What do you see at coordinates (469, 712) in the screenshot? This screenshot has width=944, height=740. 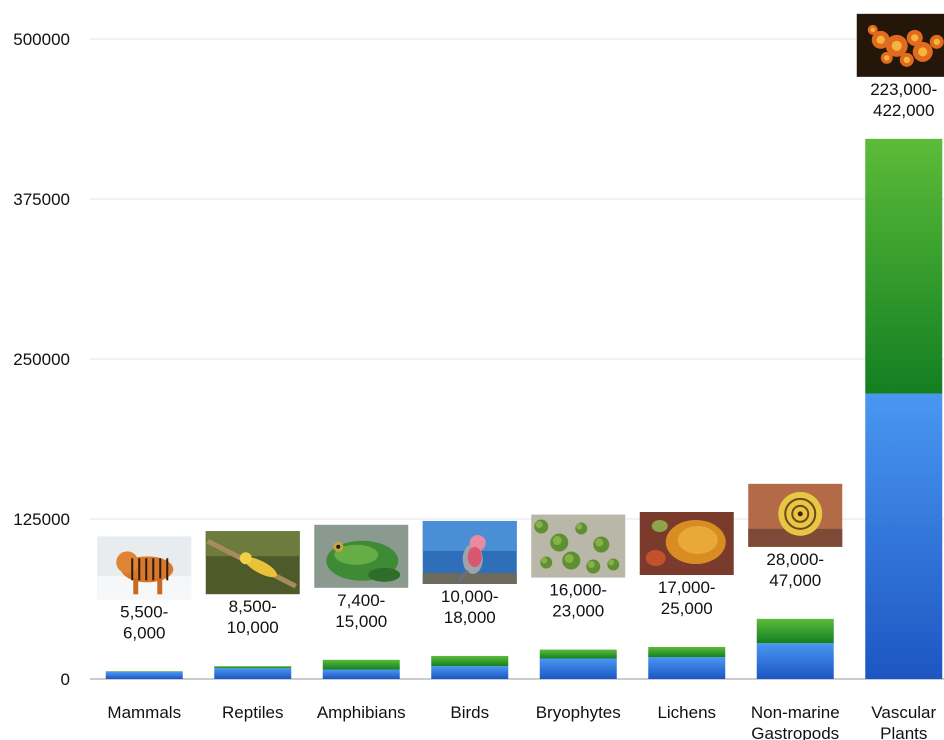 I see `category-label: Birds` at bounding box center [469, 712].